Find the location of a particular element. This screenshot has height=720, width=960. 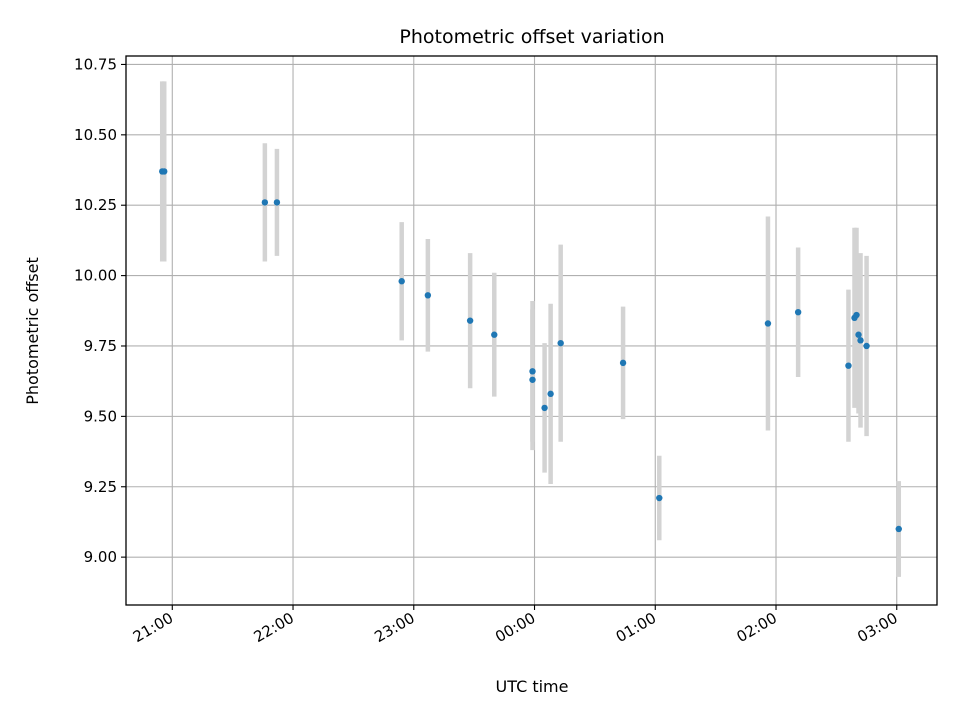

y-tick-label: 9.75 is located at coordinates (100, 346).